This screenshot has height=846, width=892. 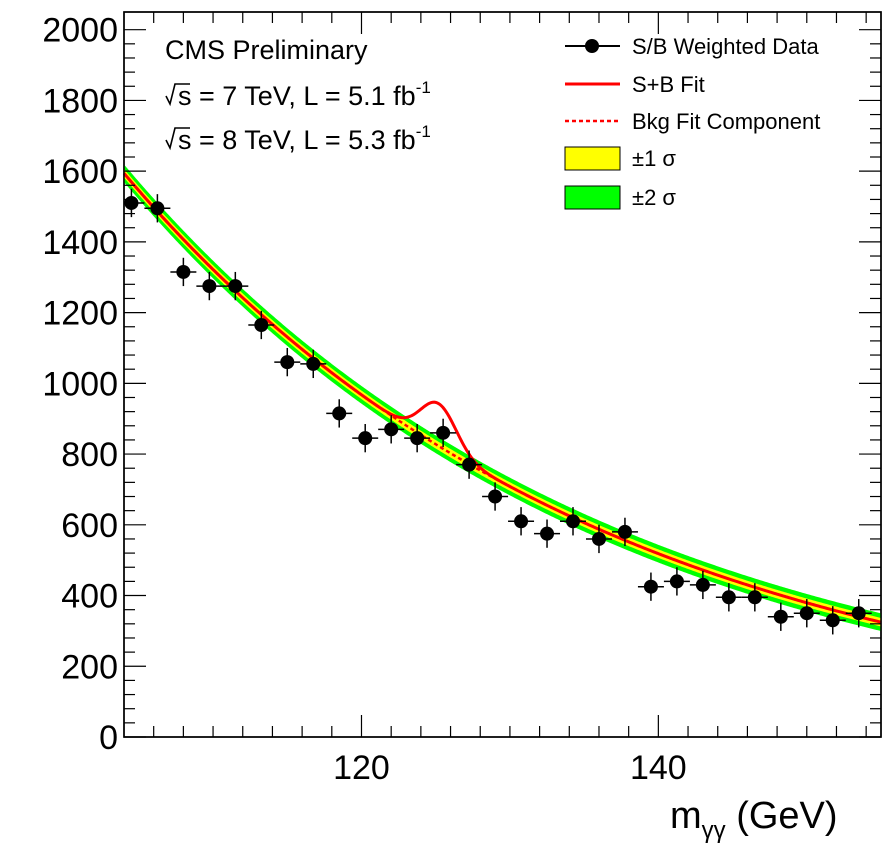 I want to click on y-tick-label: 1000, so click(x=80, y=384).